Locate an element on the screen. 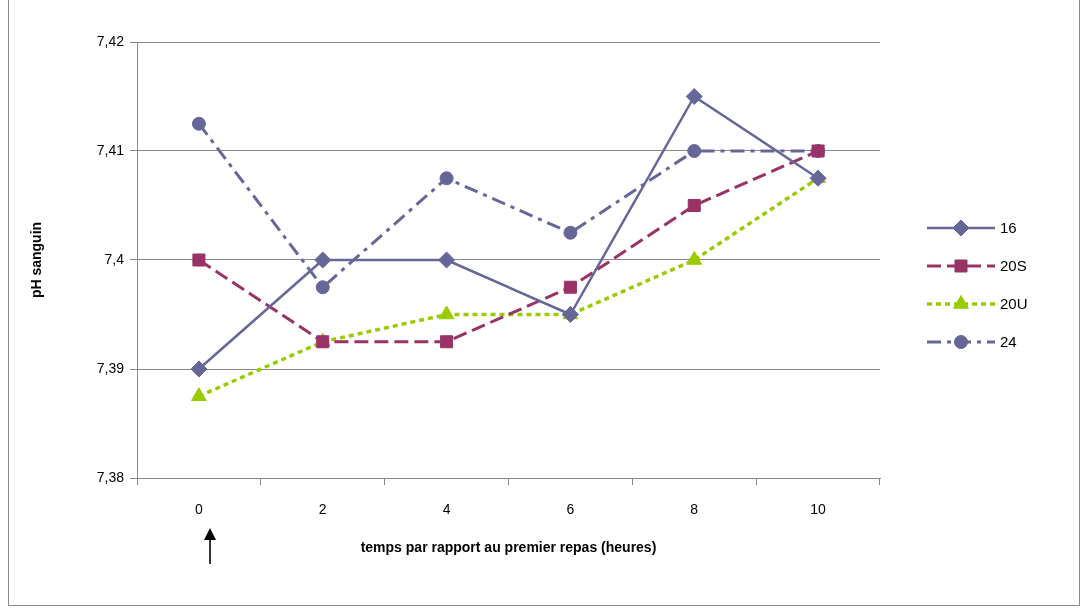 This screenshot has height=608, width=1082. legend-label: 20S is located at coordinates (1013, 266).